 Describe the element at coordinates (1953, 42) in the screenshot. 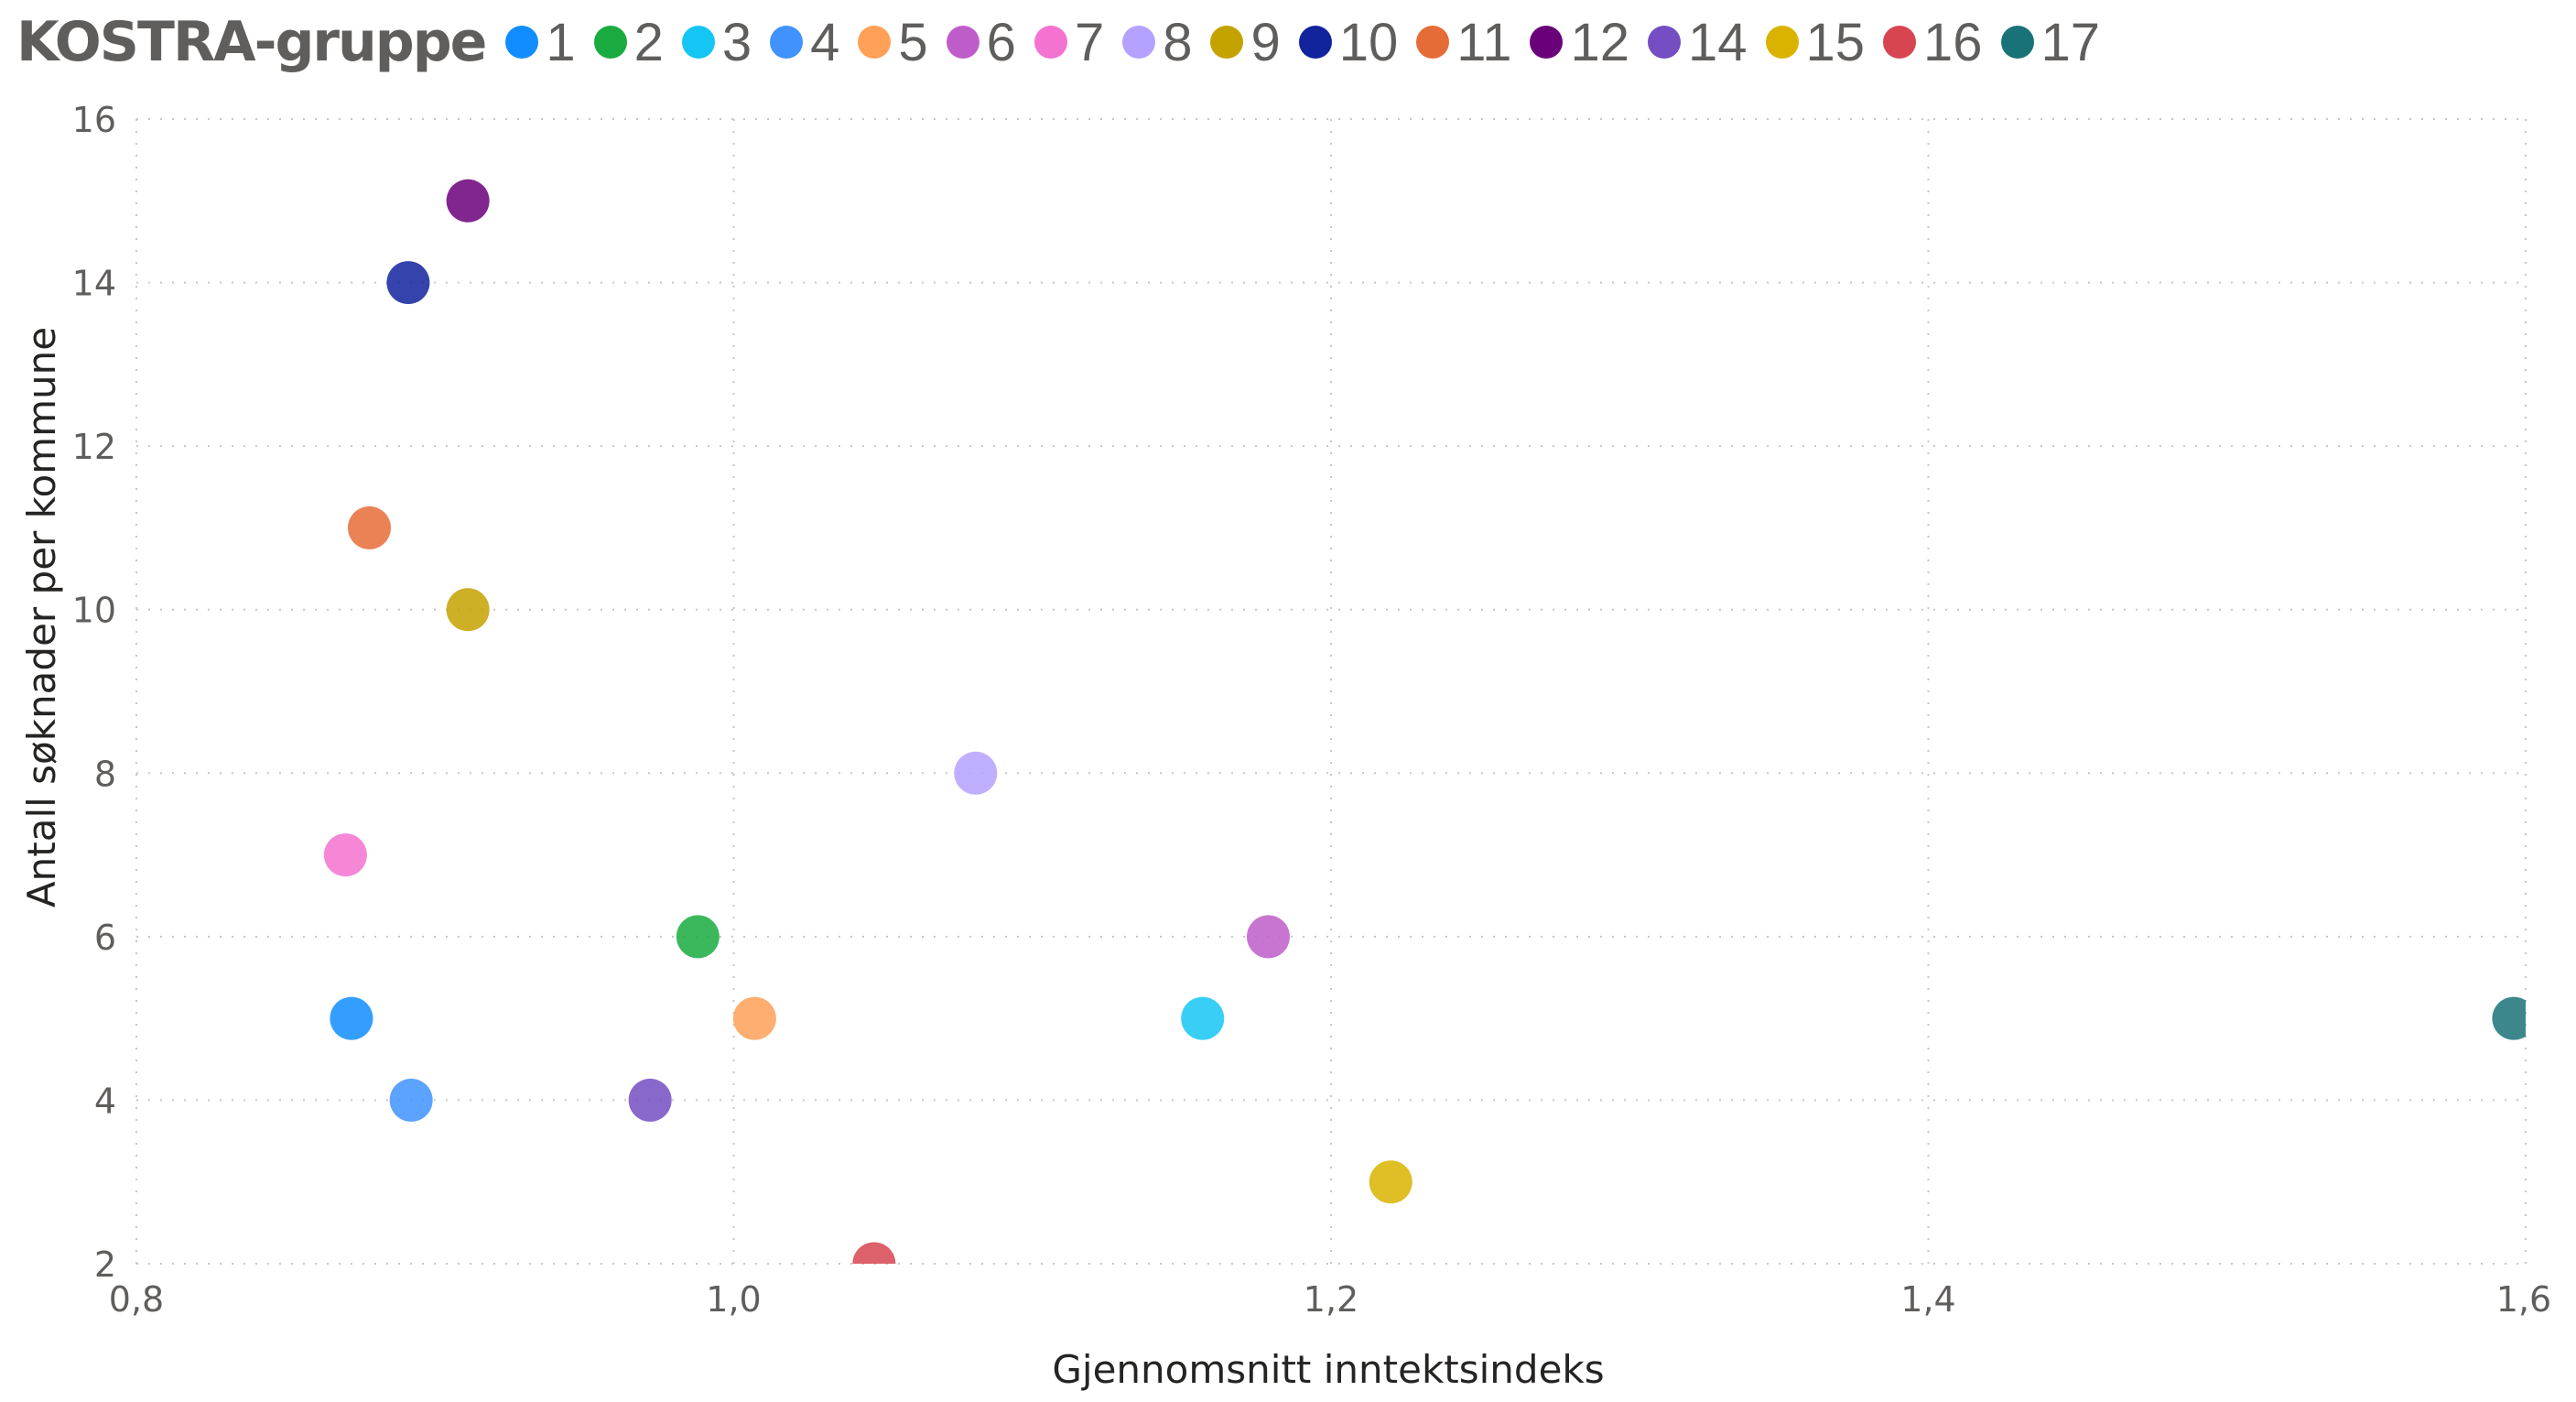

I see `legend-label: 16` at that location.